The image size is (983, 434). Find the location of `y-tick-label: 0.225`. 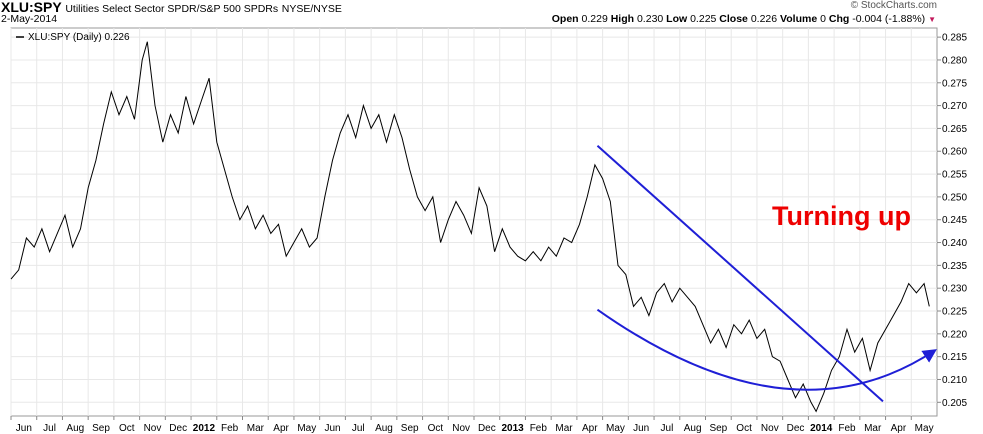

y-tick-label: 0.225 is located at coordinates (954, 312).